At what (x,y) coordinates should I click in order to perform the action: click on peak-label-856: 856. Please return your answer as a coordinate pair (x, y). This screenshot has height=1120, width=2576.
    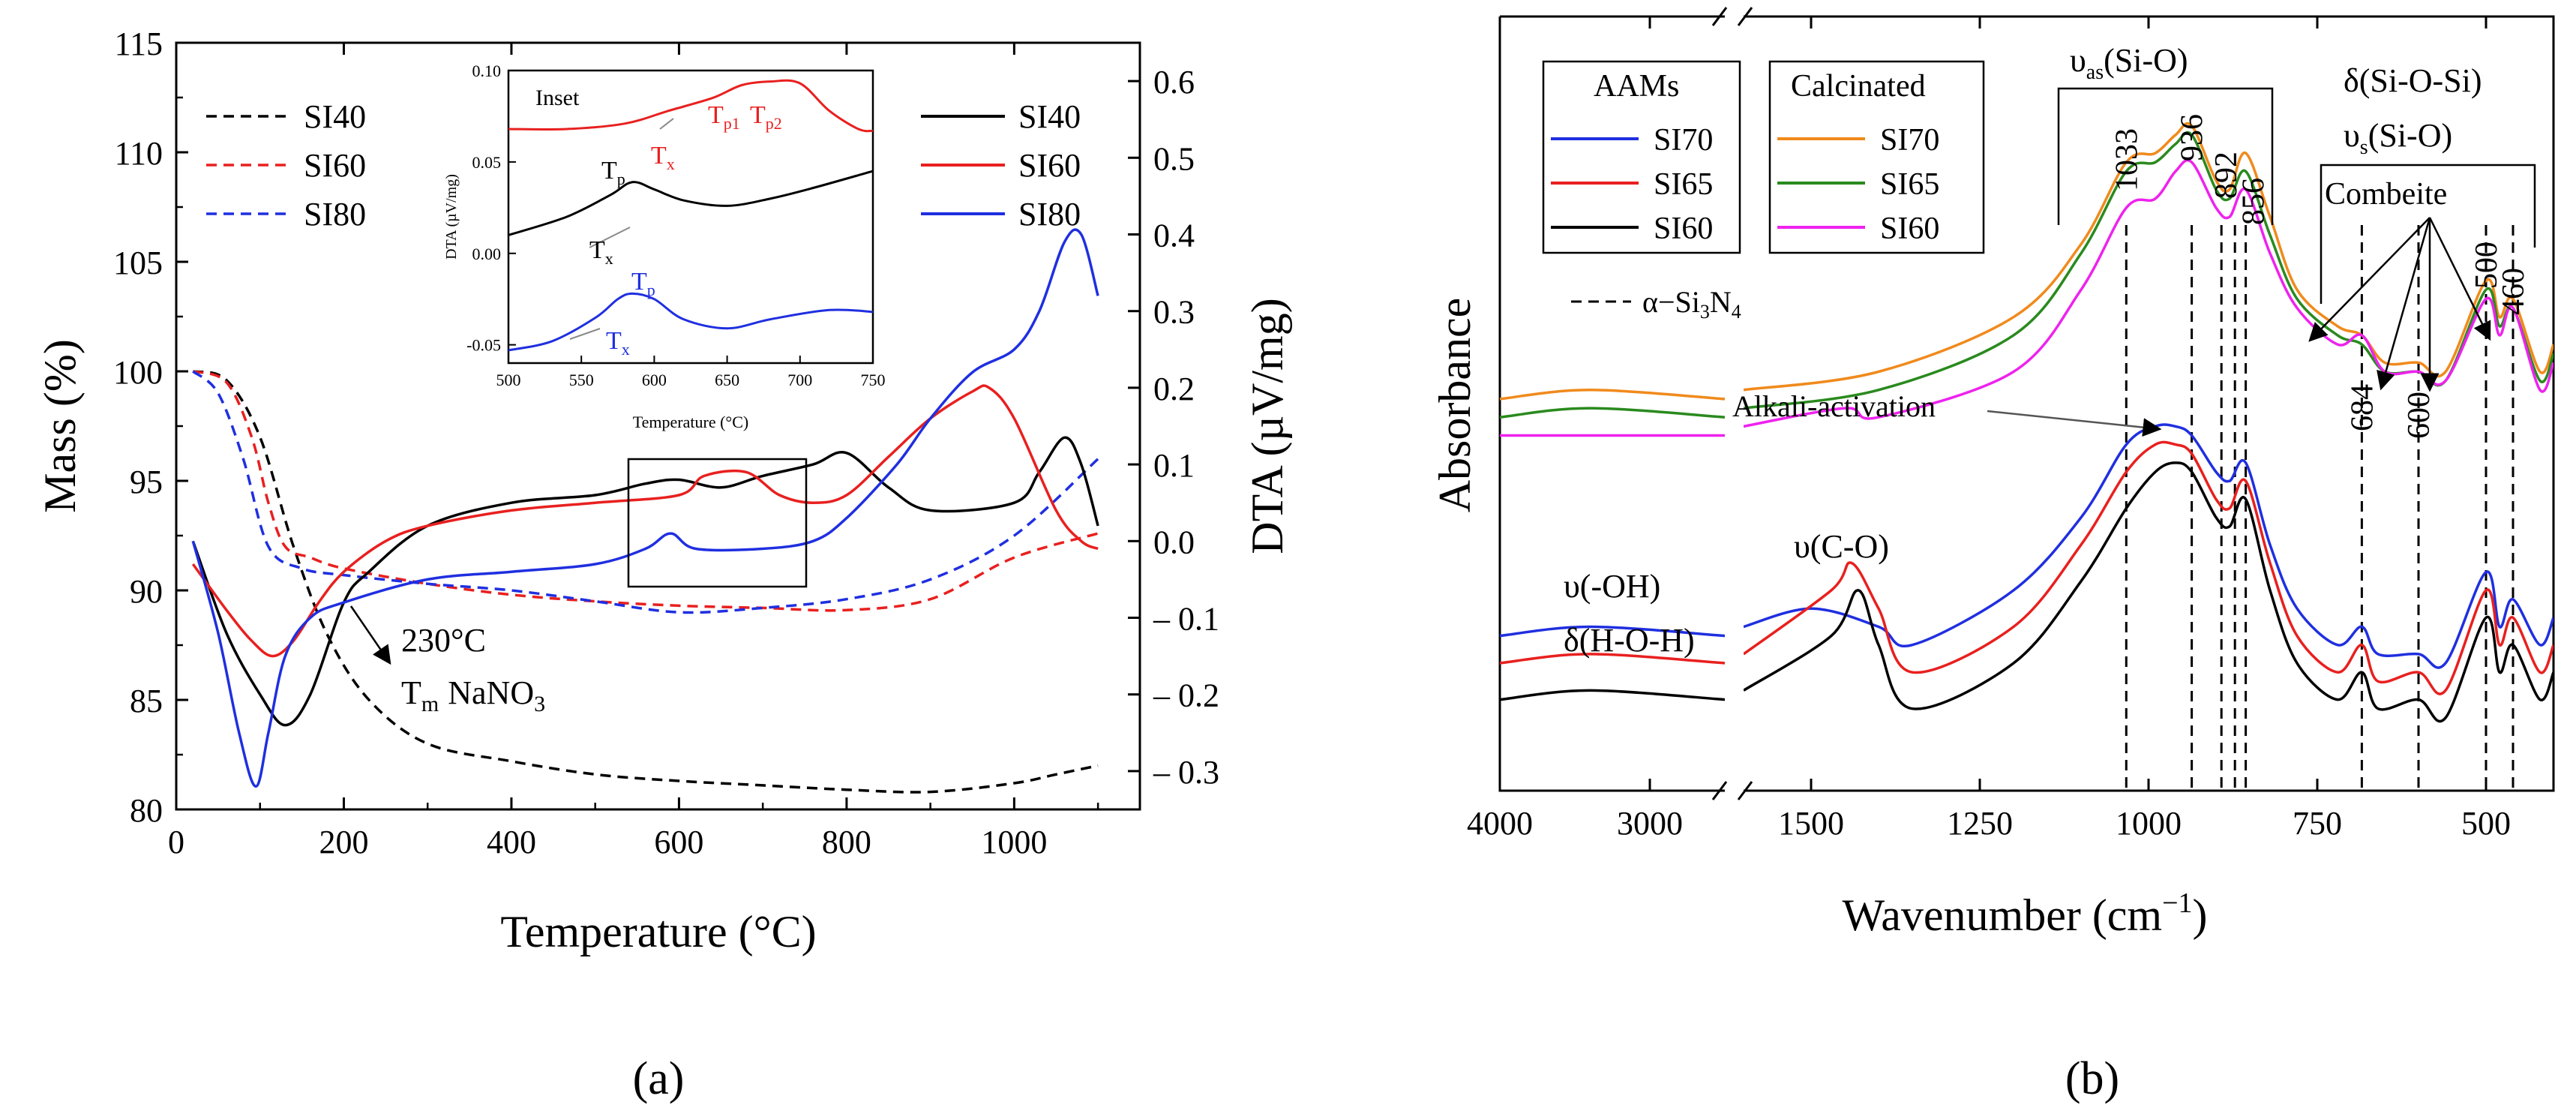
    Looking at the image, I should click on (2254, 201).